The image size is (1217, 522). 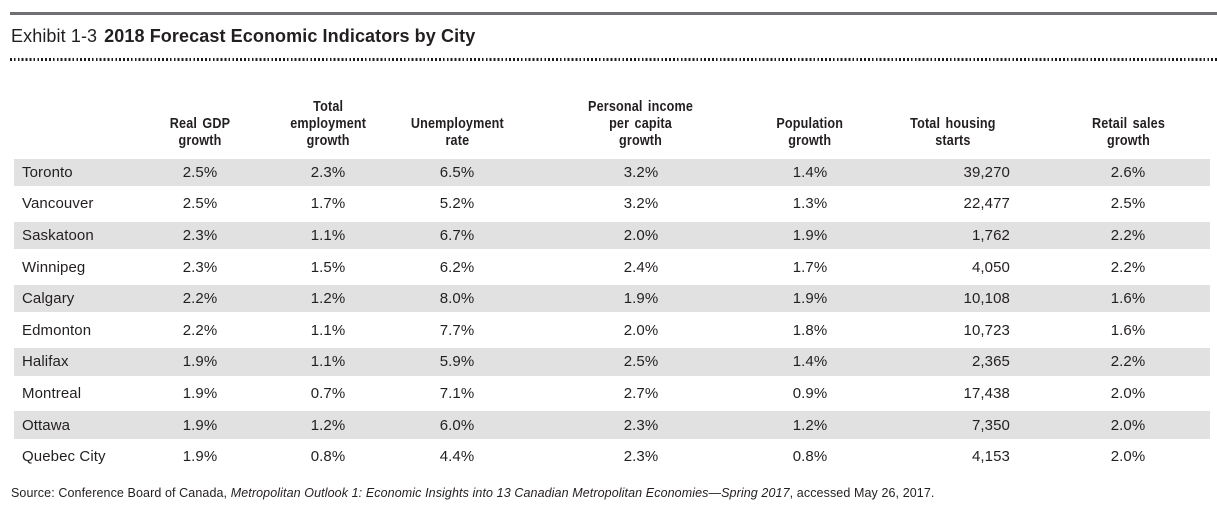 I want to click on column-header-label: Population growth, so click(x=810, y=132).